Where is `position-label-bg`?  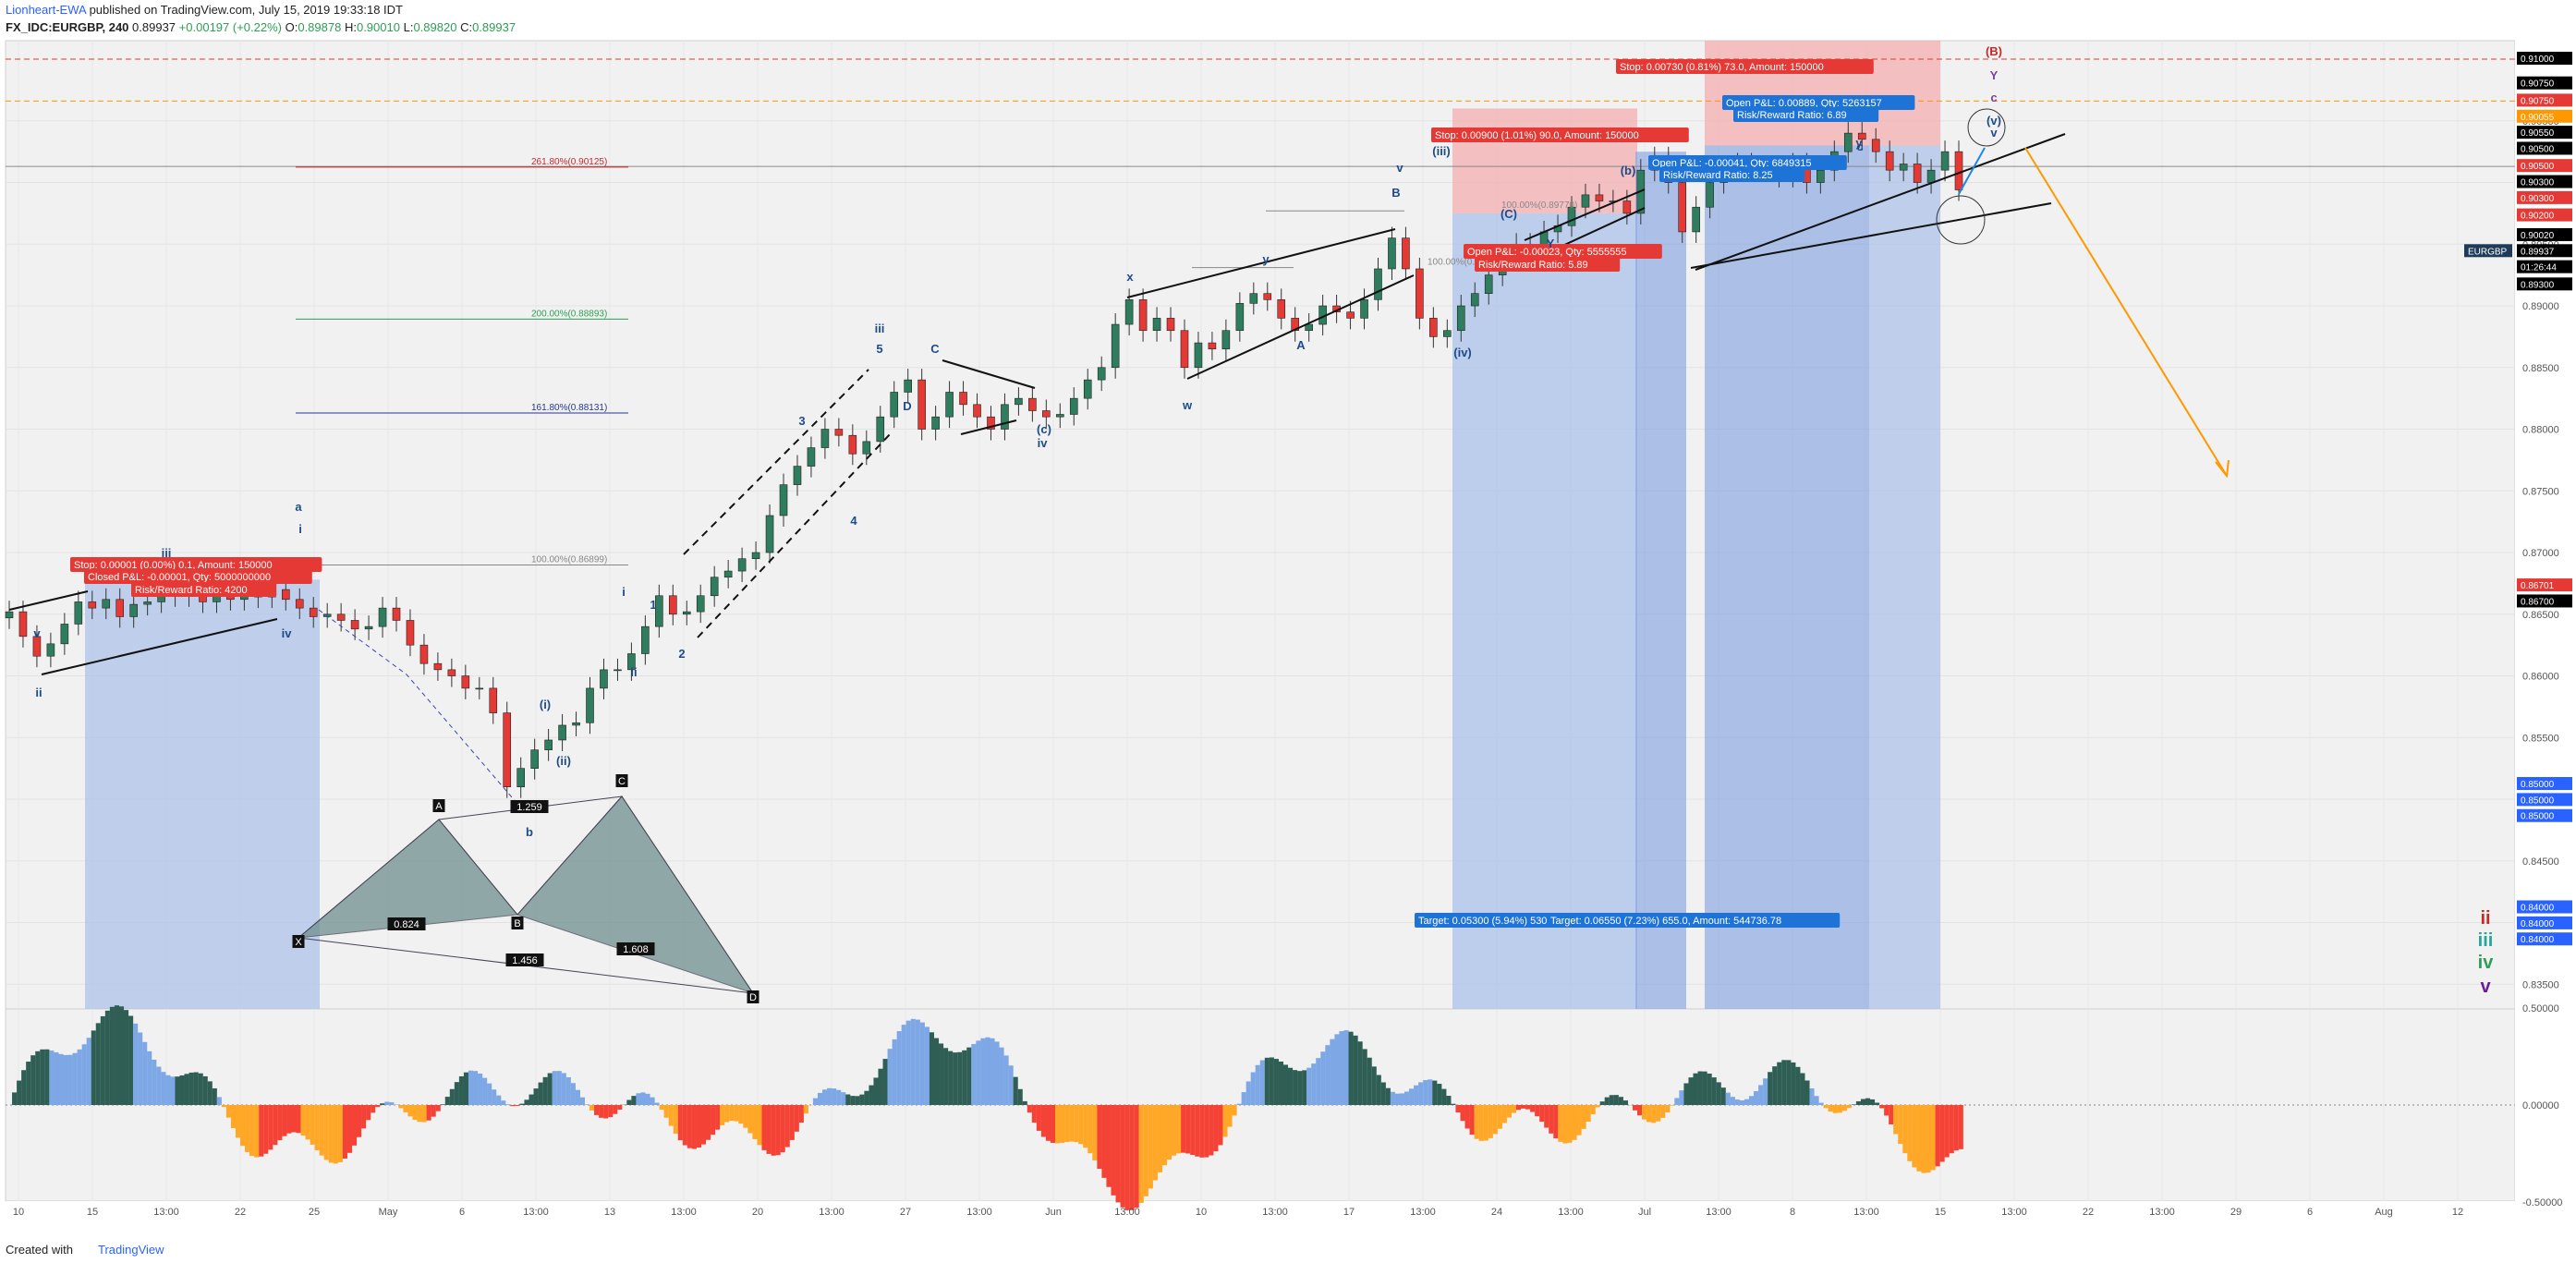 position-label-bg is located at coordinates (1806, 114).